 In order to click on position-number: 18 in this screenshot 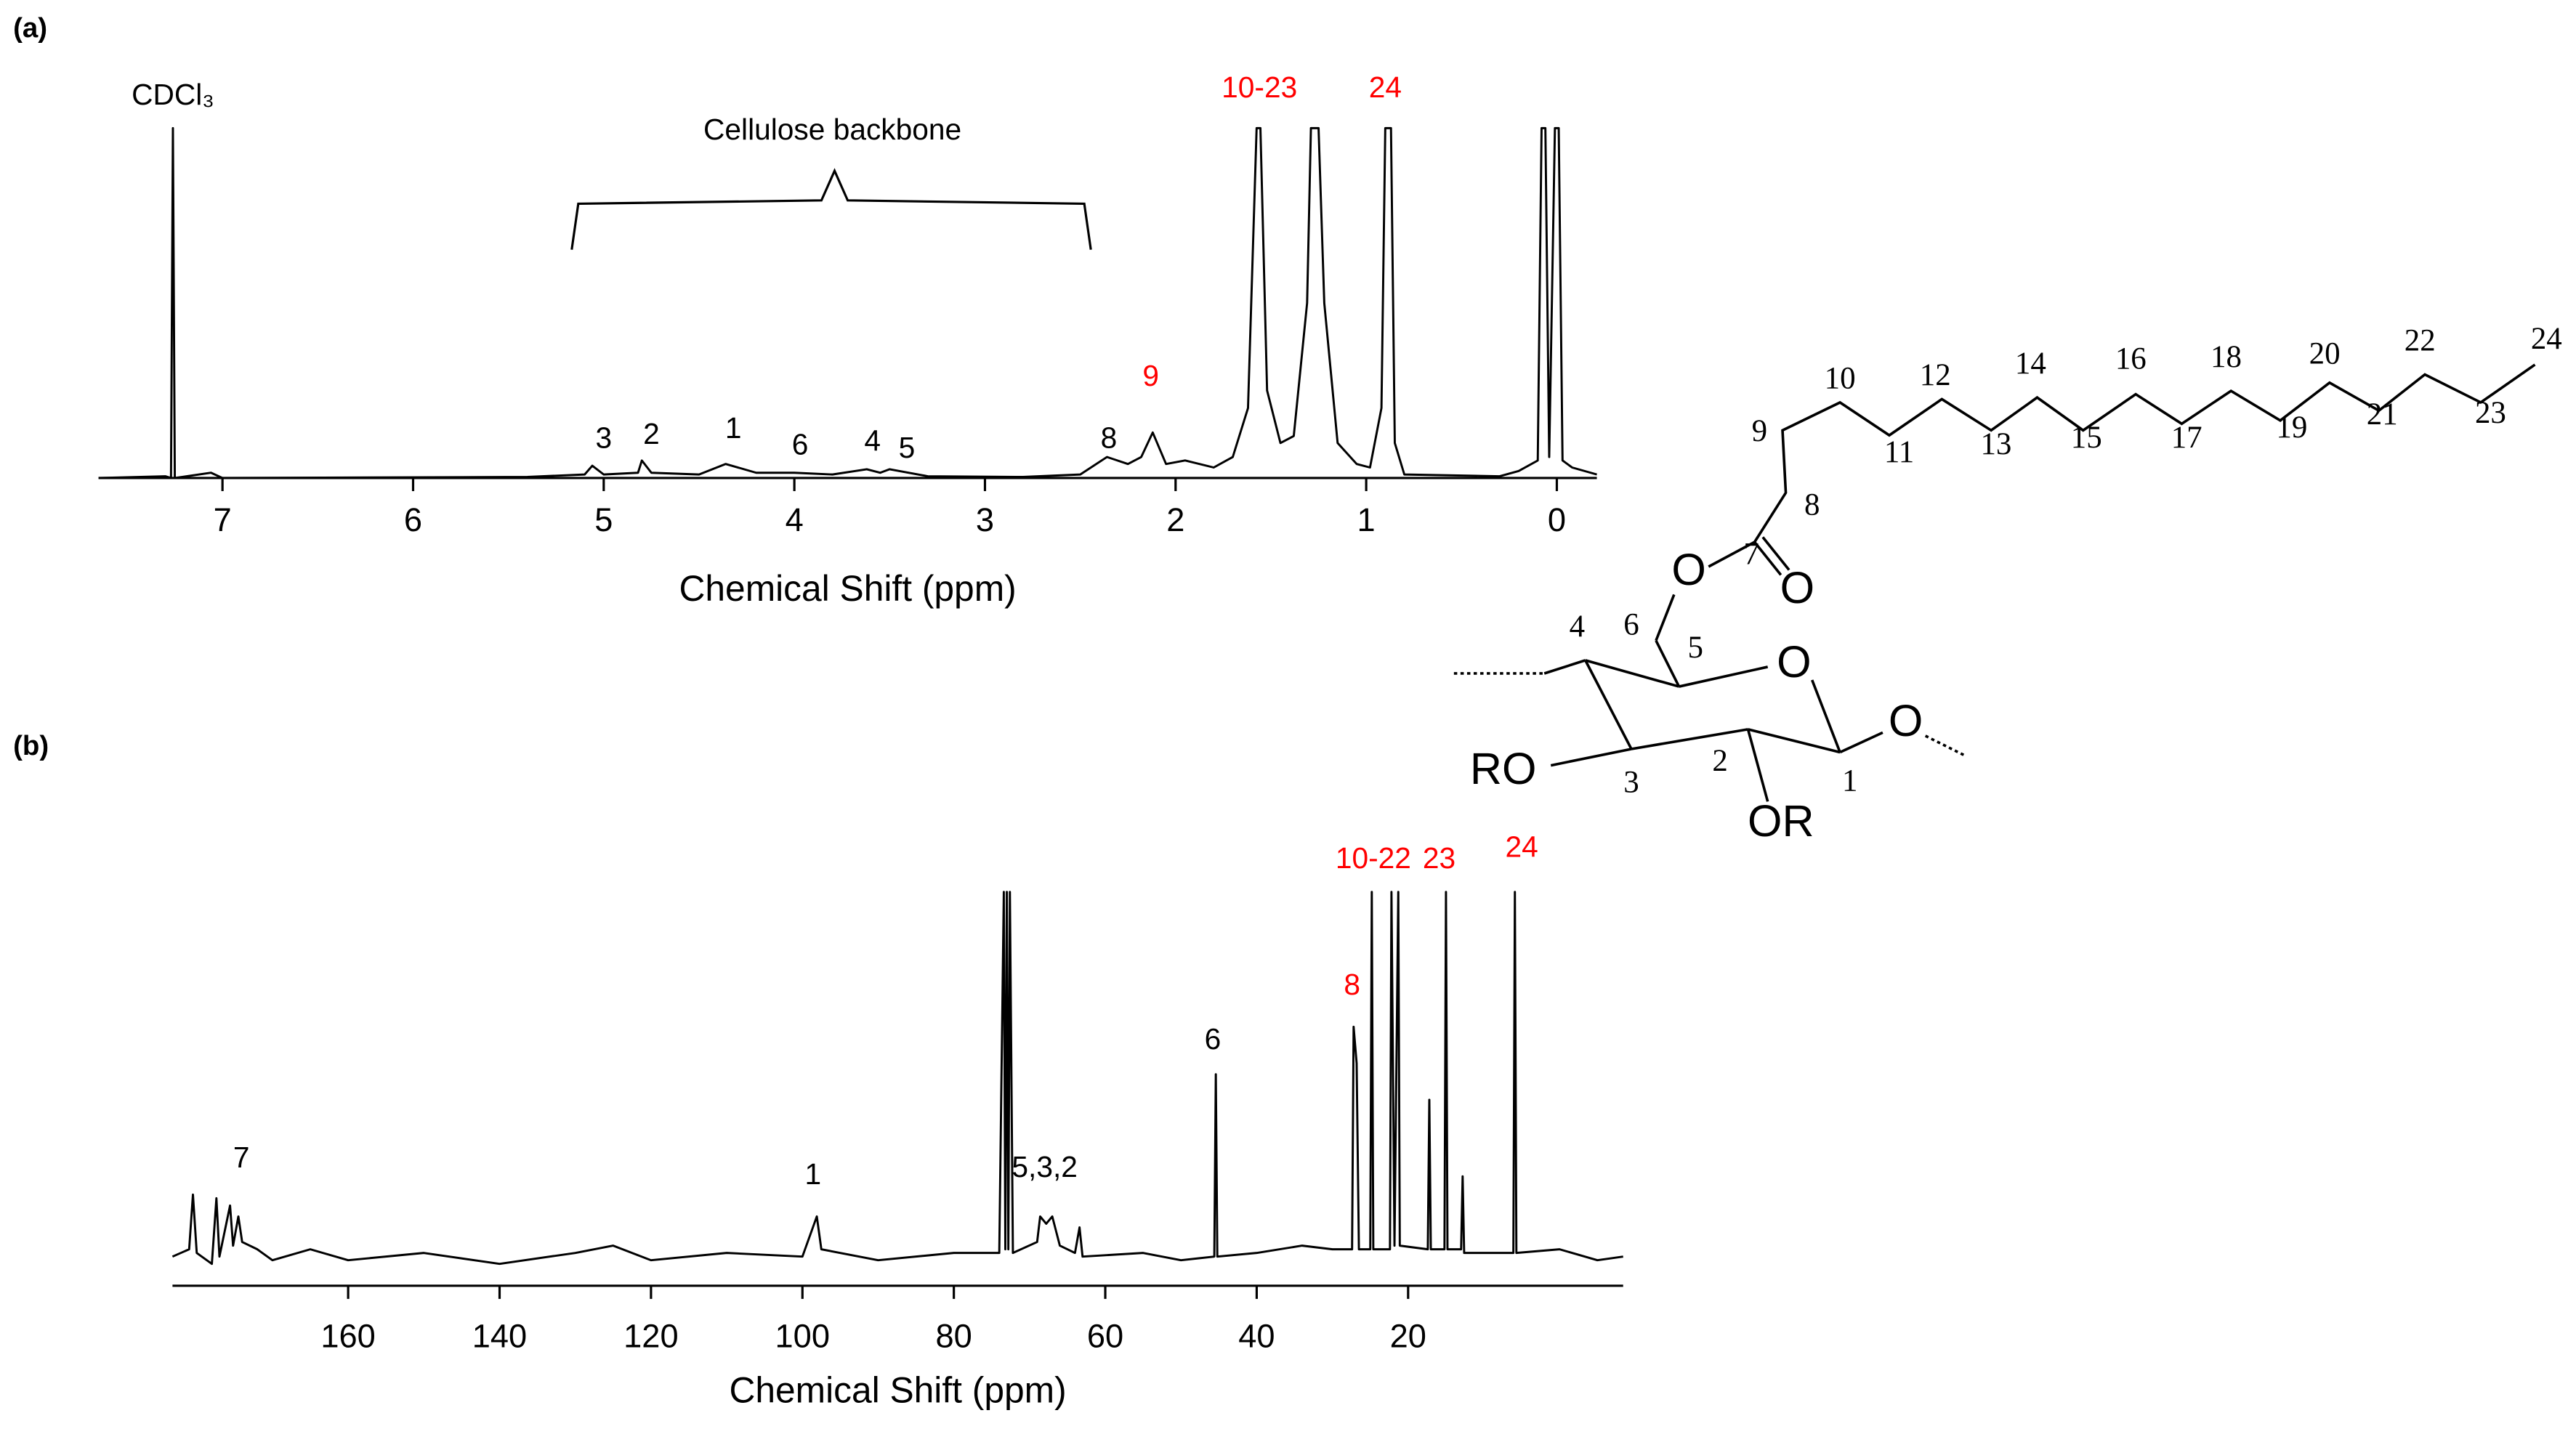, I will do `click(2226, 357)`.